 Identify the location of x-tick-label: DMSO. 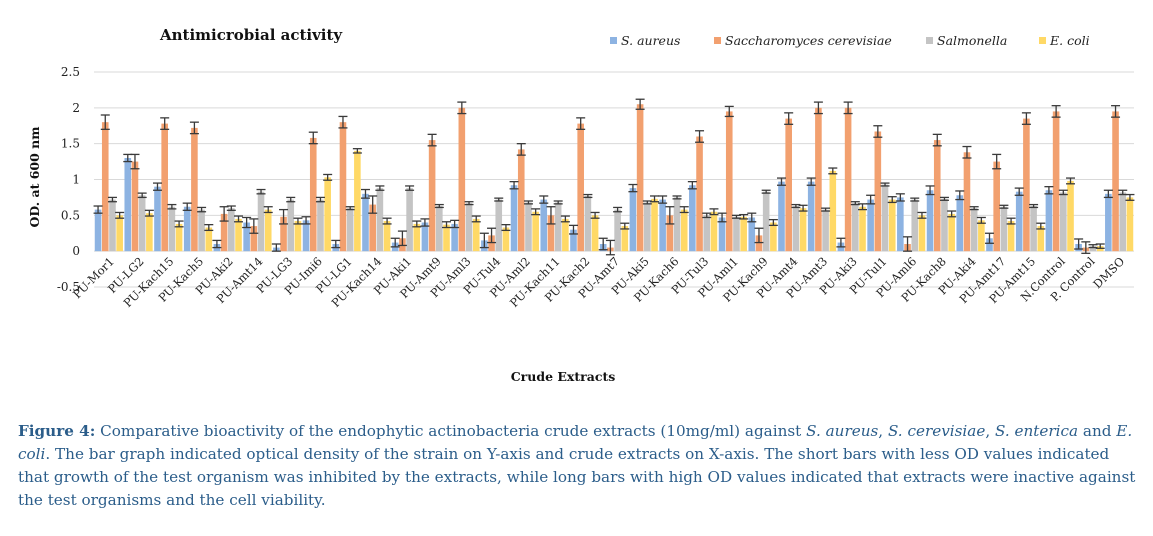
(1108, 272).